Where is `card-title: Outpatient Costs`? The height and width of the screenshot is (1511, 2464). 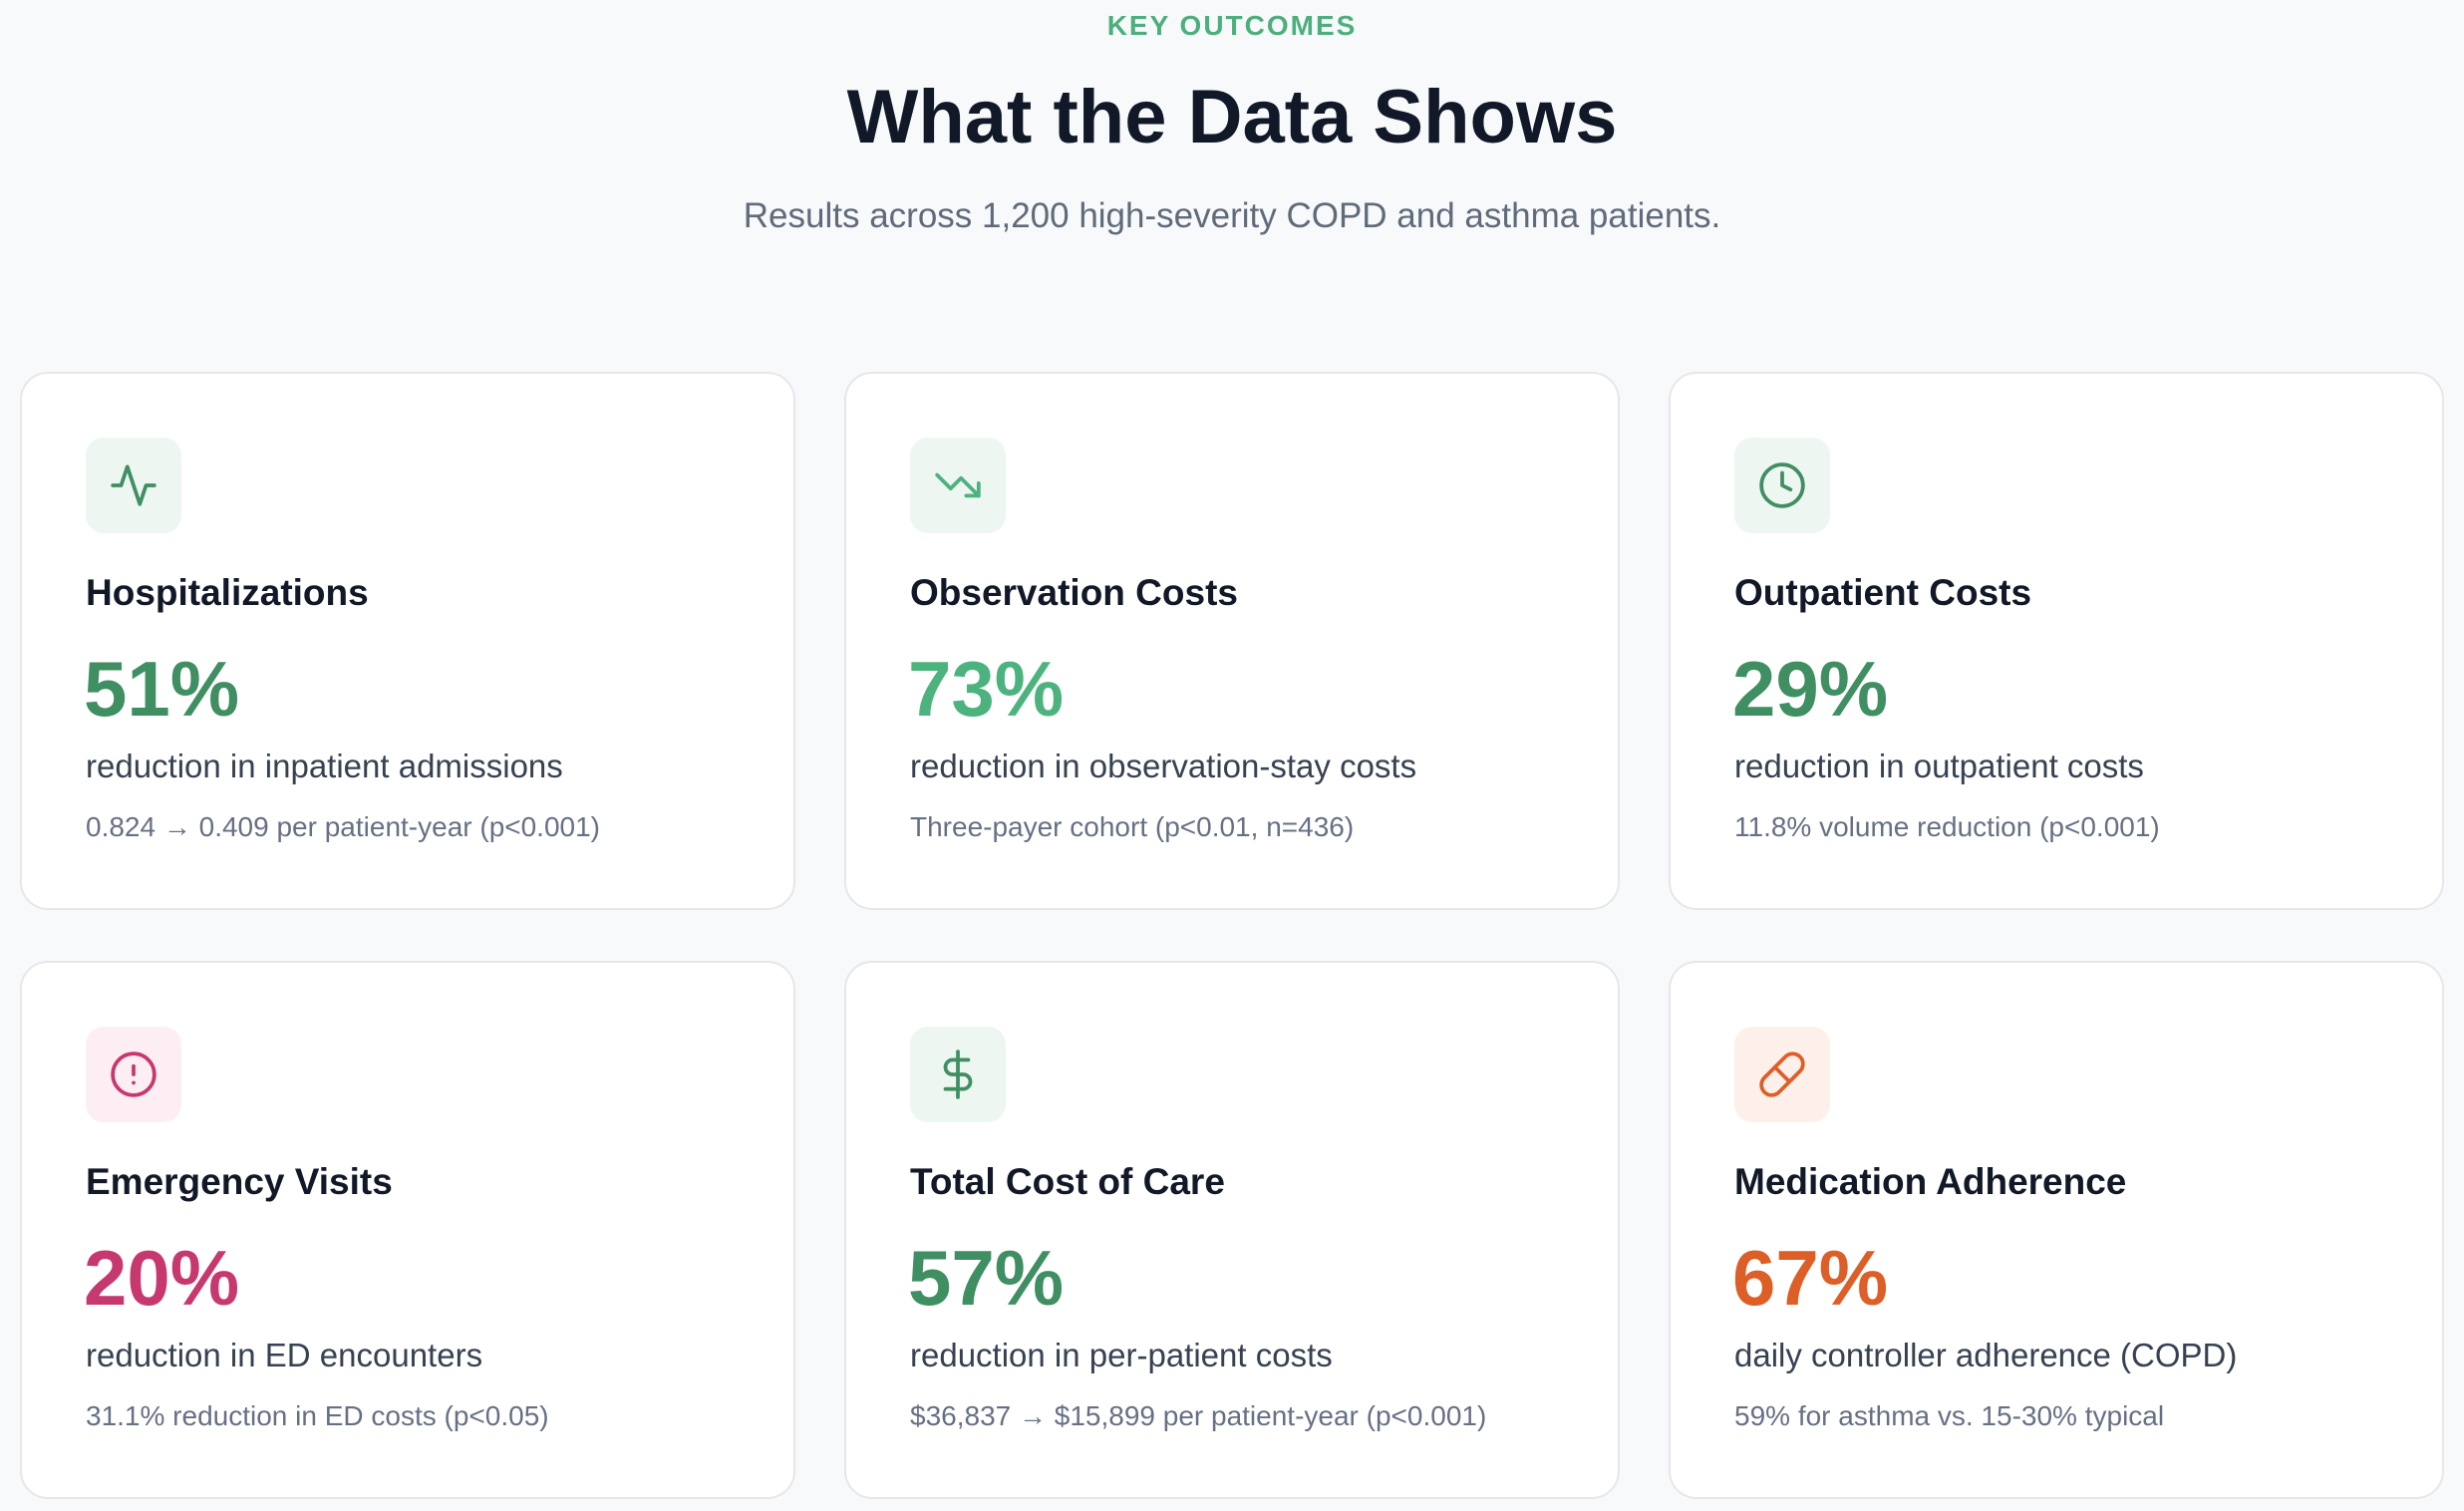
card-title: Outpatient Costs is located at coordinates (1883, 592).